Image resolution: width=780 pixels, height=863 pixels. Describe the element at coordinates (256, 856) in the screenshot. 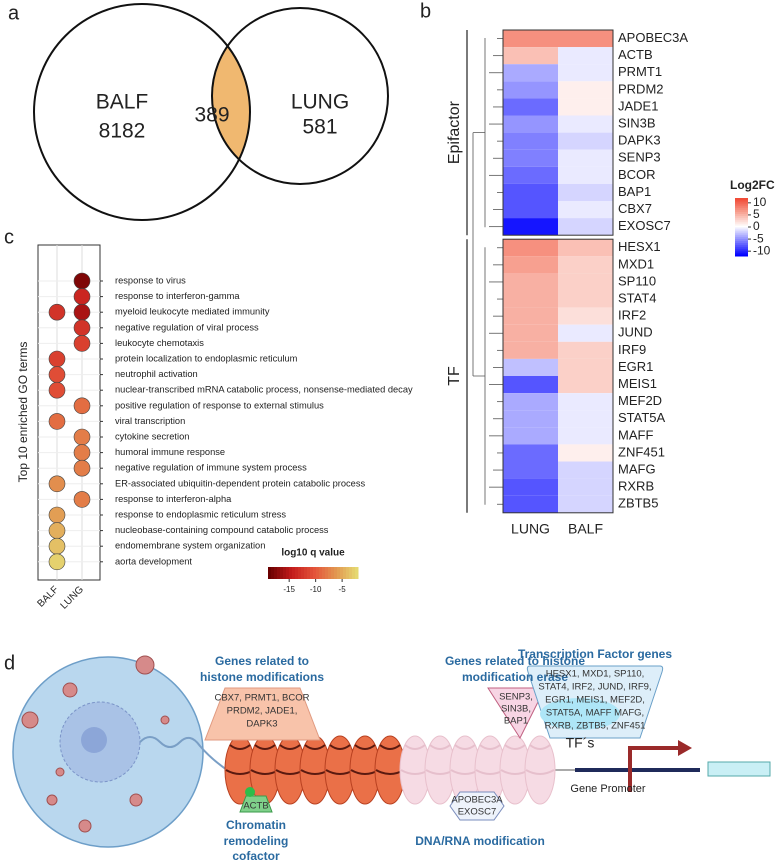

I see `diagram-title: cofactor` at that location.